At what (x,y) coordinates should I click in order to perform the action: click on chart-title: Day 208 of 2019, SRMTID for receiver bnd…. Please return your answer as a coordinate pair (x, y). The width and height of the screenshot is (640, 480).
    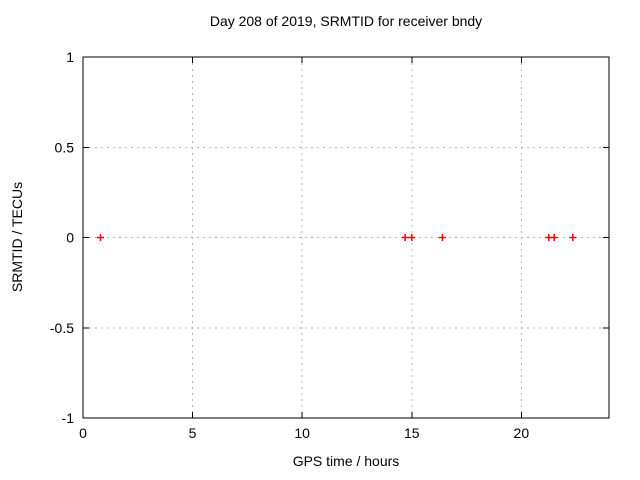
    Looking at the image, I should click on (346, 21).